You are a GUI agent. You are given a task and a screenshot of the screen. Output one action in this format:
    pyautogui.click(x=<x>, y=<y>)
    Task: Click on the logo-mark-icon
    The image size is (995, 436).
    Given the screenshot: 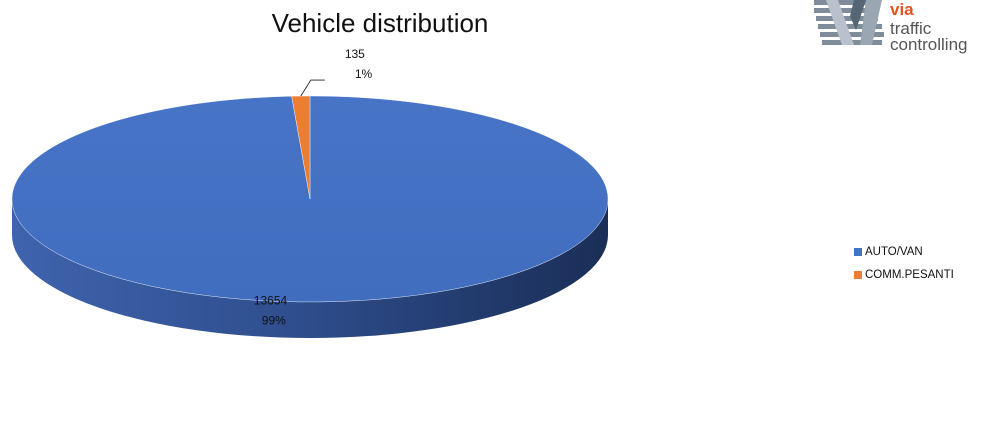 What is the action you would take?
    pyautogui.click(x=849, y=22)
    